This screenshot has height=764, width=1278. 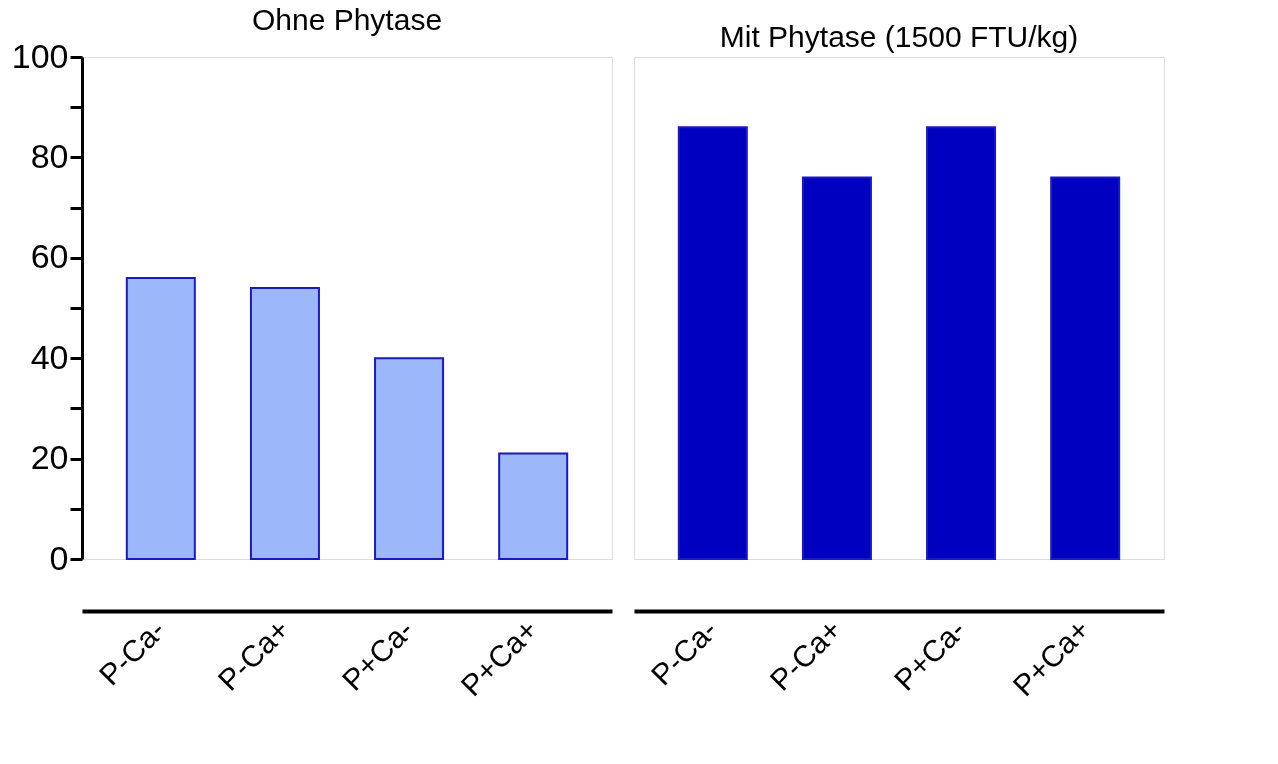 I want to click on y-tick-label: 60, so click(x=49, y=256).